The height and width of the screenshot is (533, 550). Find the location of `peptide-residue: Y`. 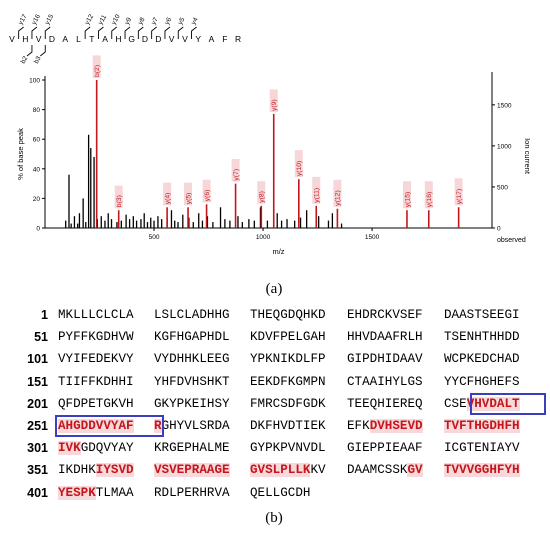

peptide-residue: Y is located at coordinates (198, 39).